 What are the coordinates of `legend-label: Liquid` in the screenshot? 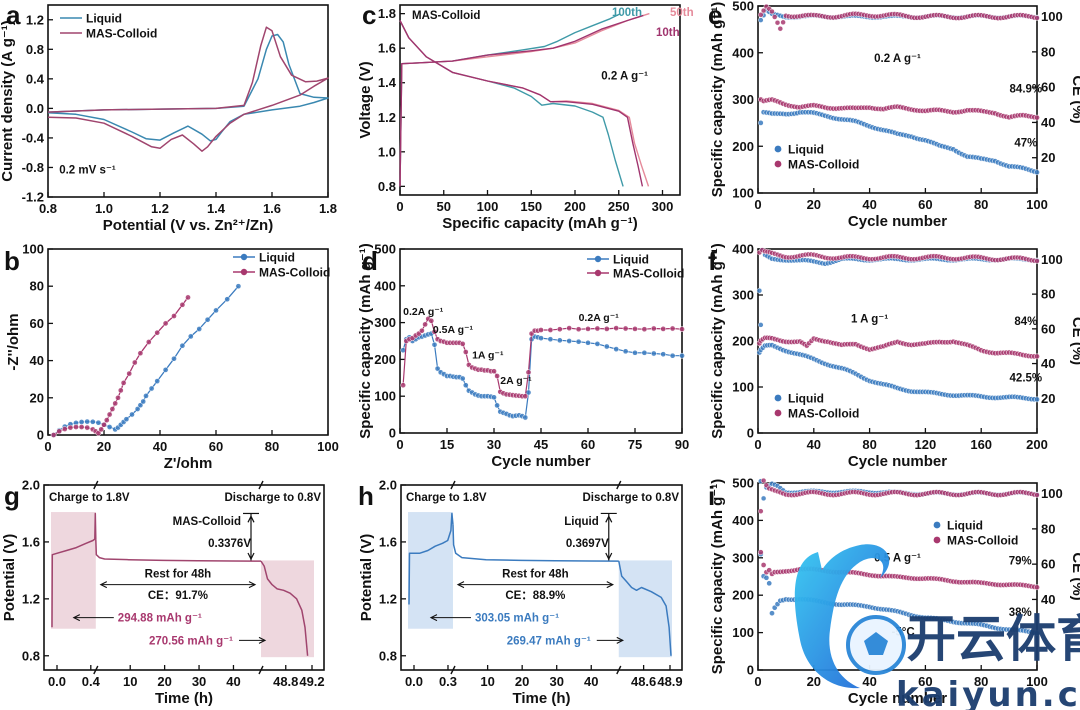 It's located at (806, 149).